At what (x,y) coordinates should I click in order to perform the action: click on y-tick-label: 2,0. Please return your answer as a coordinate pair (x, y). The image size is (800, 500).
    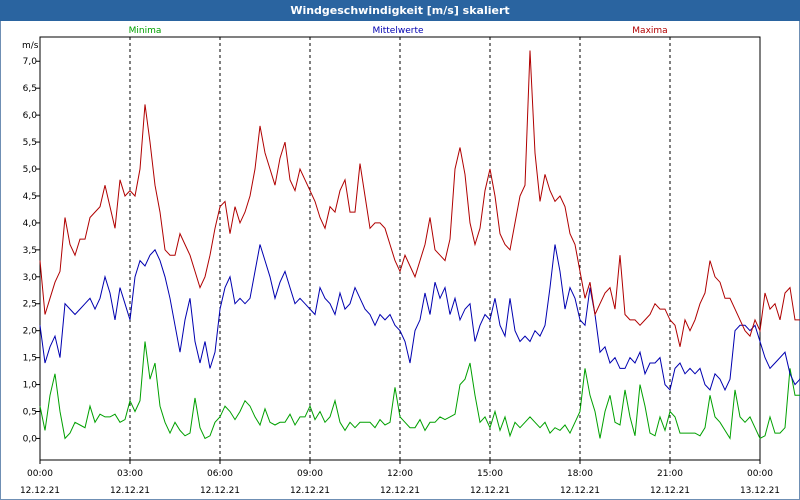
    Looking at the image, I should click on (30, 332).